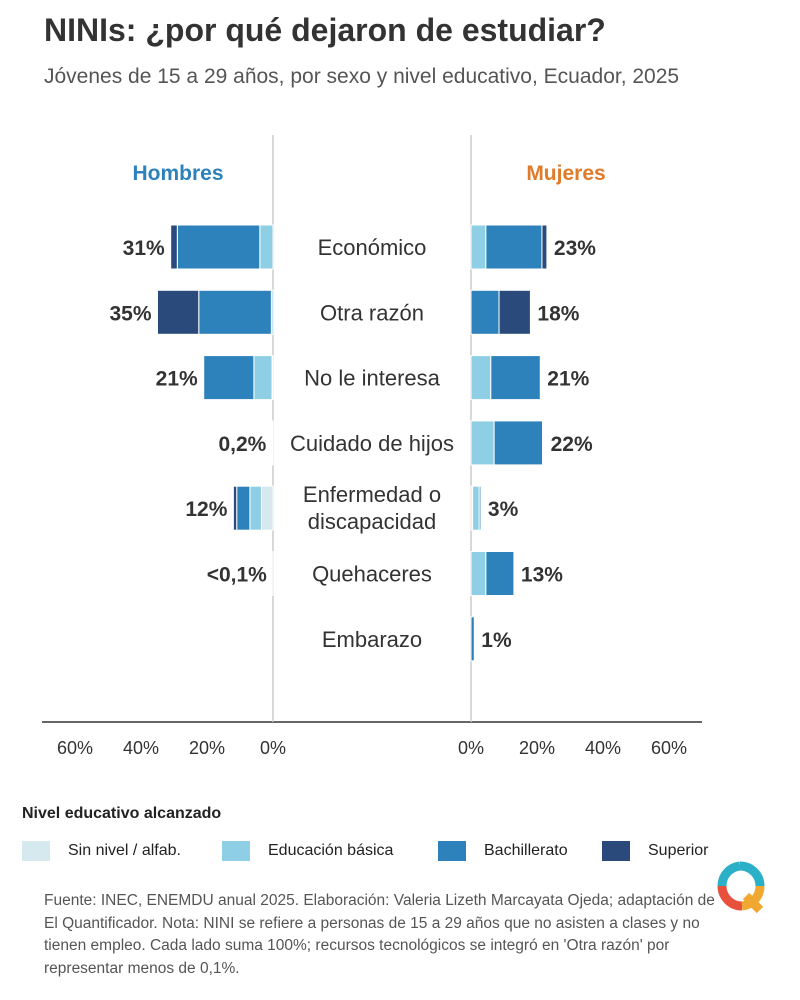 Image resolution: width=800 pixels, height=1000 pixels. What do you see at coordinates (500, 573) in the screenshot?
I see `bar-mujeres-quehaceres-bachillerato` at bounding box center [500, 573].